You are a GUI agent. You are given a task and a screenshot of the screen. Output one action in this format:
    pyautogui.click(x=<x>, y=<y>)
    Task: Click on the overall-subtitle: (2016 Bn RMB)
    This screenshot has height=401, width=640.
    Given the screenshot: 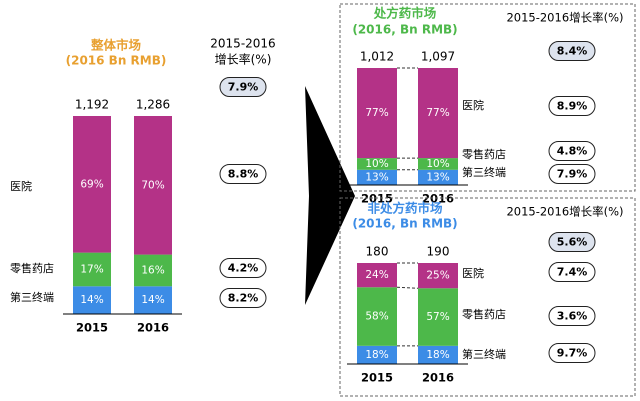 What is the action you would take?
    pyautogui.click(x=116, y=61)
    